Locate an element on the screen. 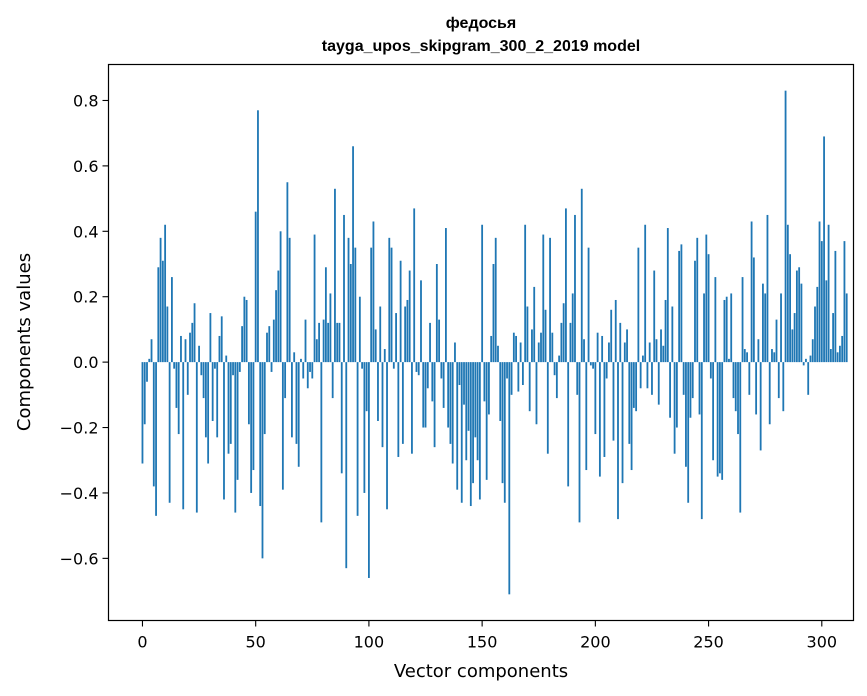 The width and height of the screenshot is (867, 696). x-tick-label: 250 is located at coordinates (708, 642).